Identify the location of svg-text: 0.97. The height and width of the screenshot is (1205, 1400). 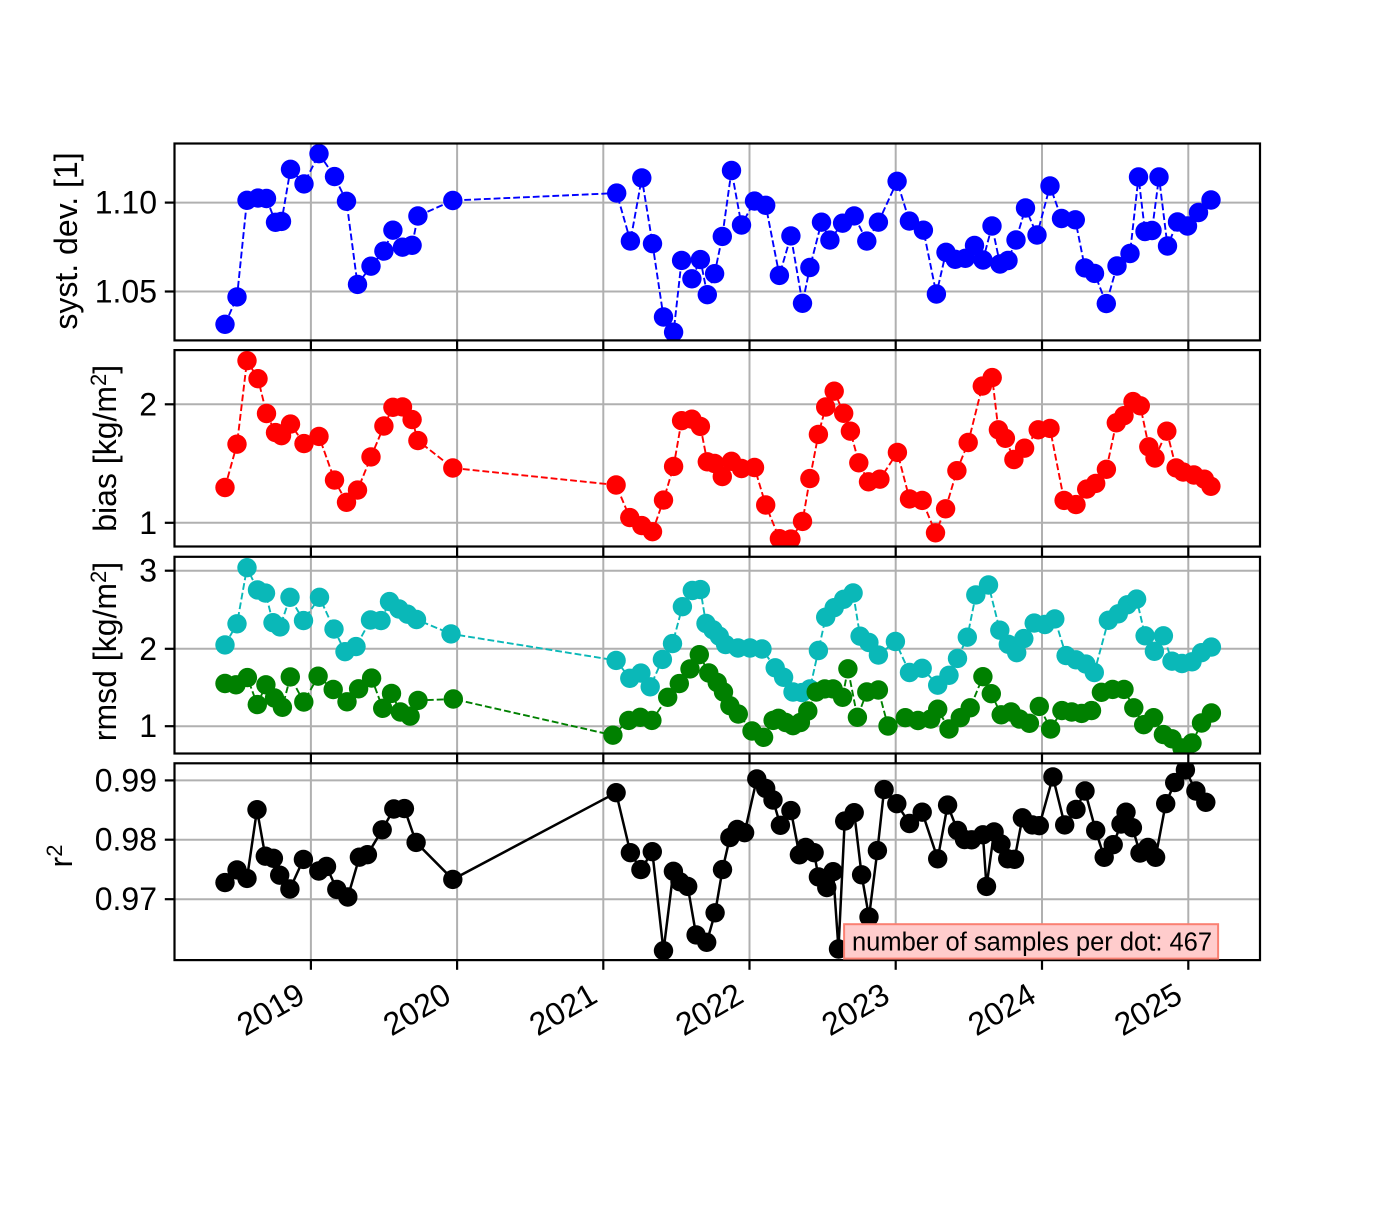
(126, 899).